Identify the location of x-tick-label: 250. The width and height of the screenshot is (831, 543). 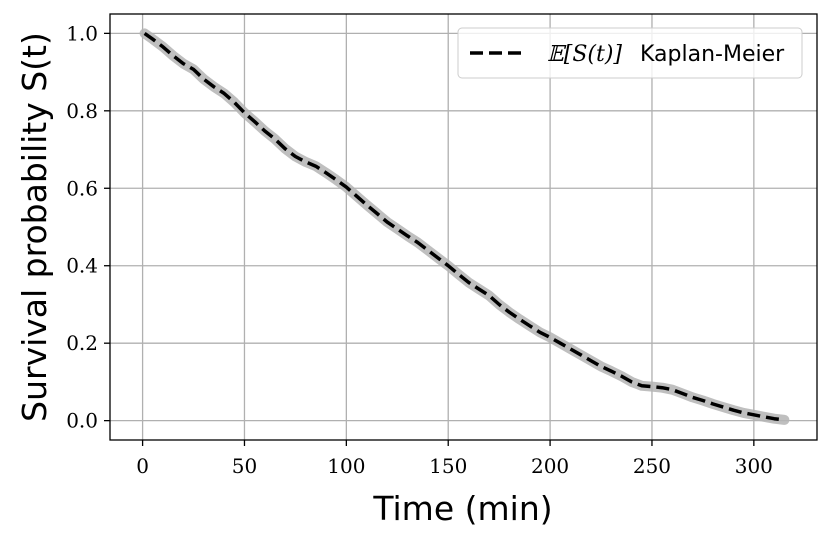
(652, 466).